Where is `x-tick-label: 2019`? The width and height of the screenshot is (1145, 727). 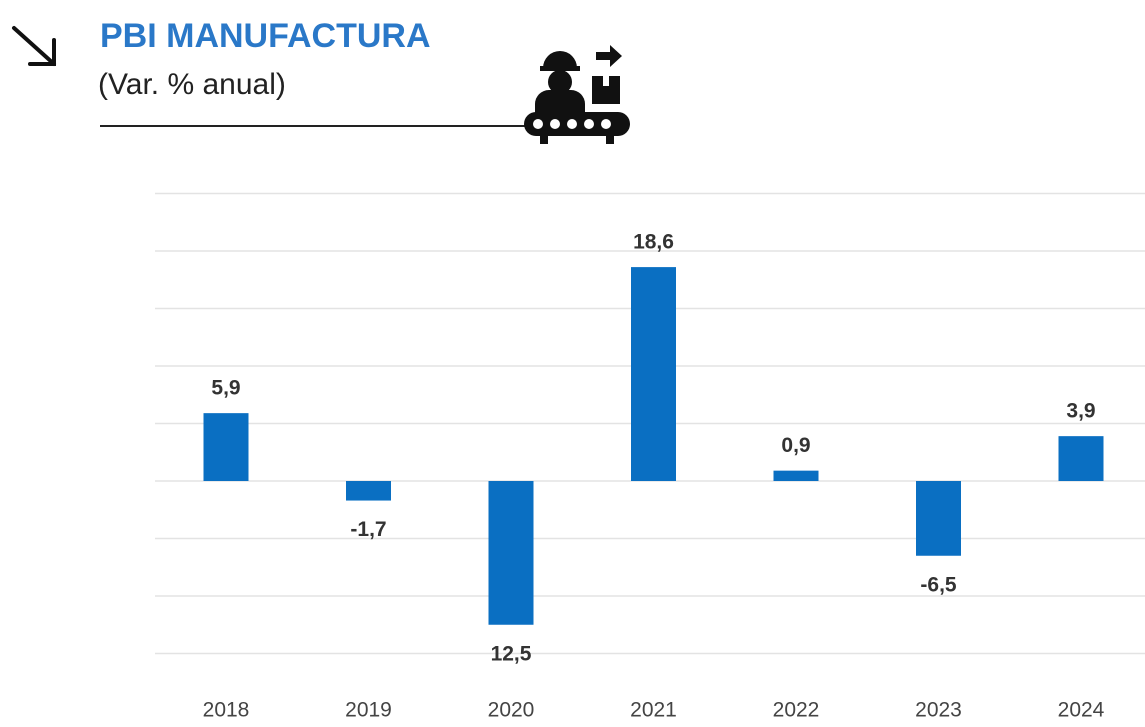 x-tick-label: 2019 is located at coordinates (368, 710).